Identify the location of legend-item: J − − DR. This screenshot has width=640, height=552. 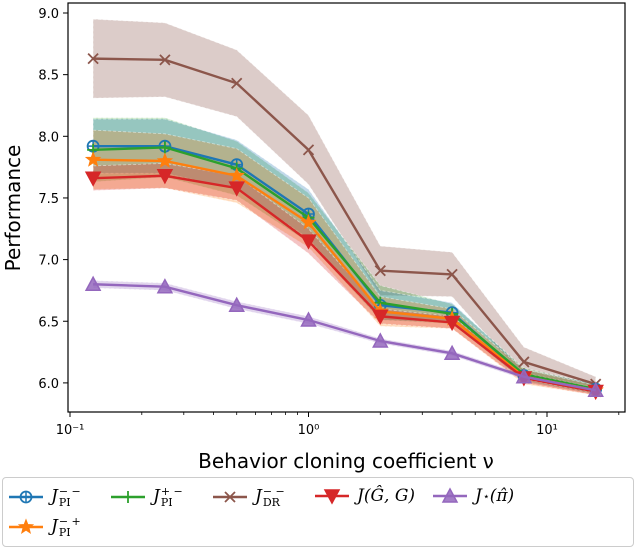
(249, 497).